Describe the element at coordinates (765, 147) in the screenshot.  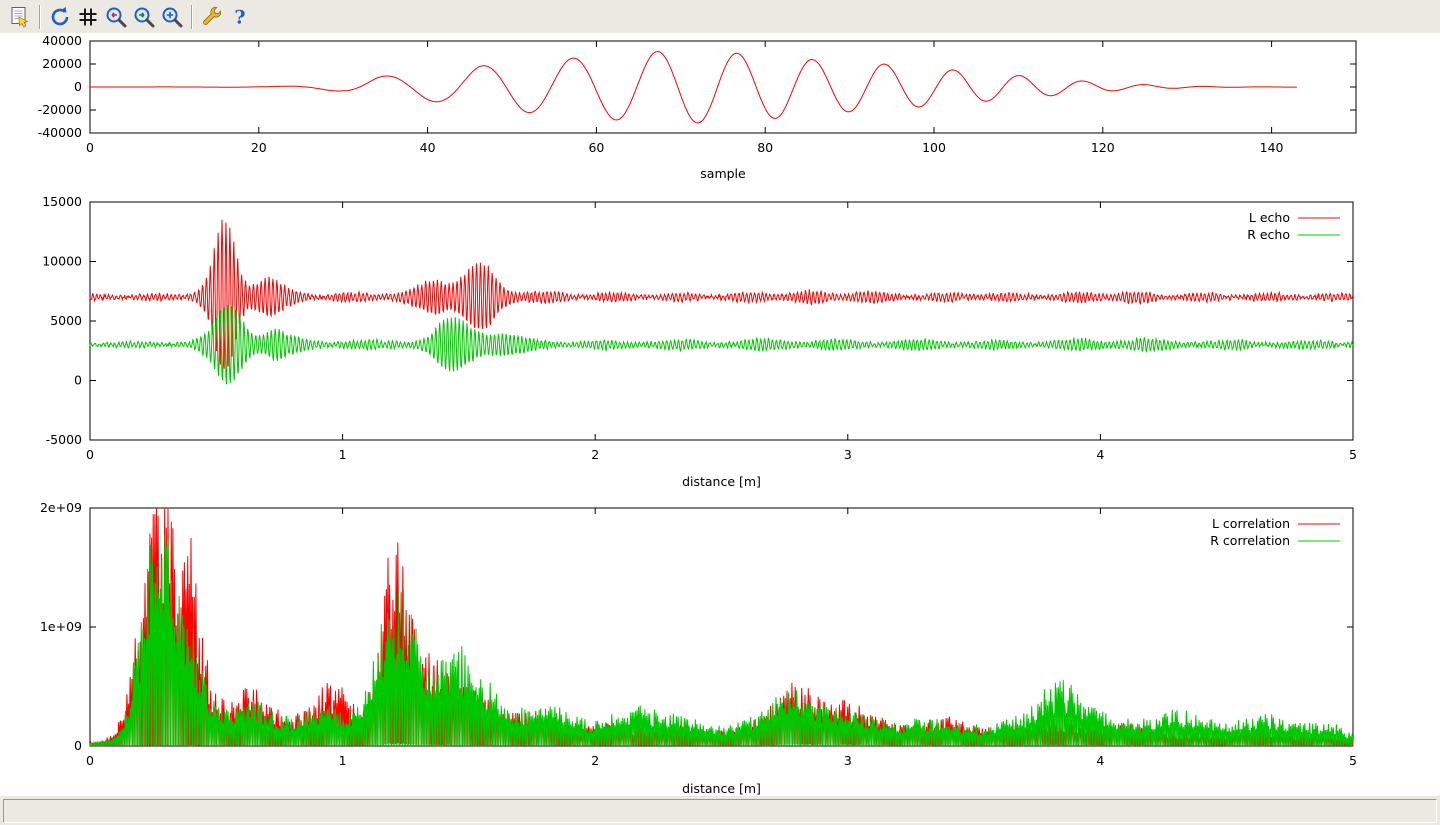
I see `x-tick-label: 80` at that location.